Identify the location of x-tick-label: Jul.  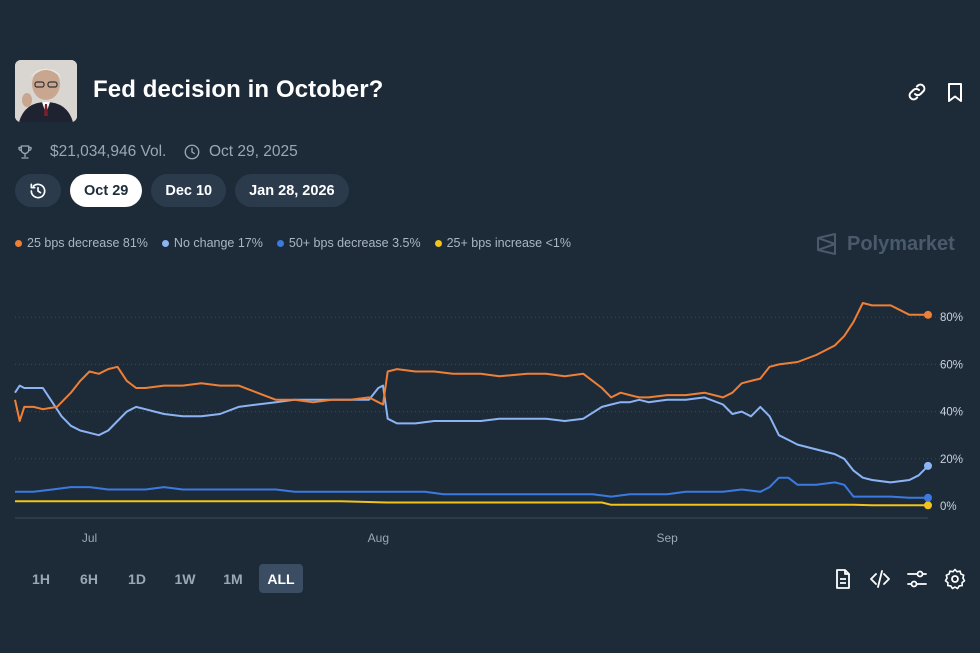
(89, 538).